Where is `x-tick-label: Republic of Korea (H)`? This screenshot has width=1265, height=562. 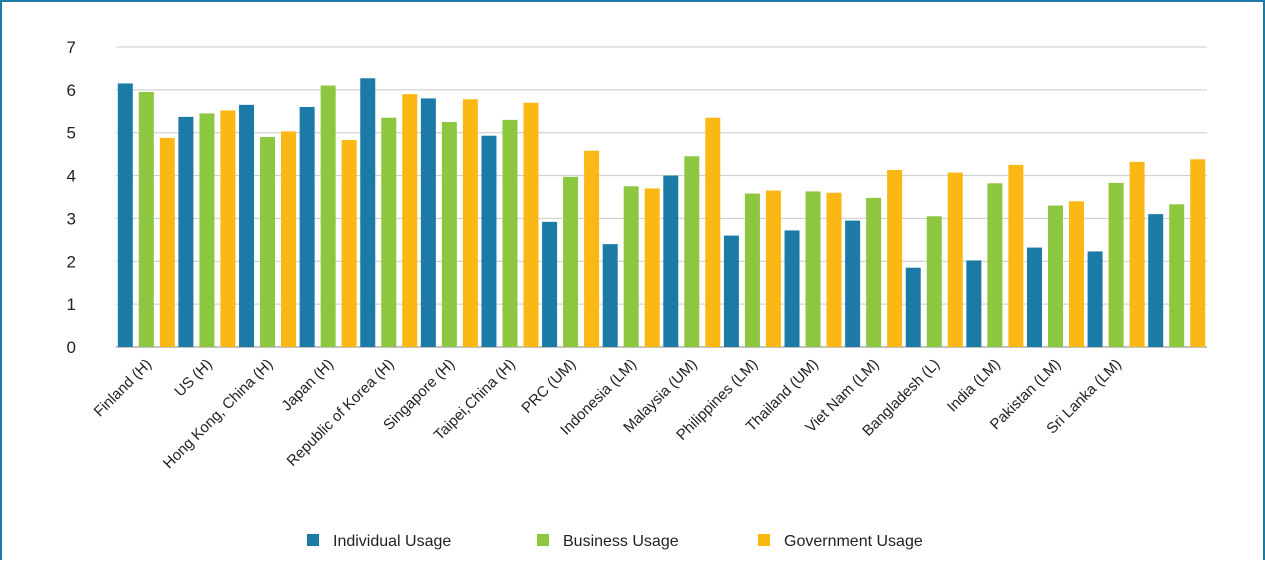
x-tick-label: Republic of Korea (H) is located at coordinates (341, 413).